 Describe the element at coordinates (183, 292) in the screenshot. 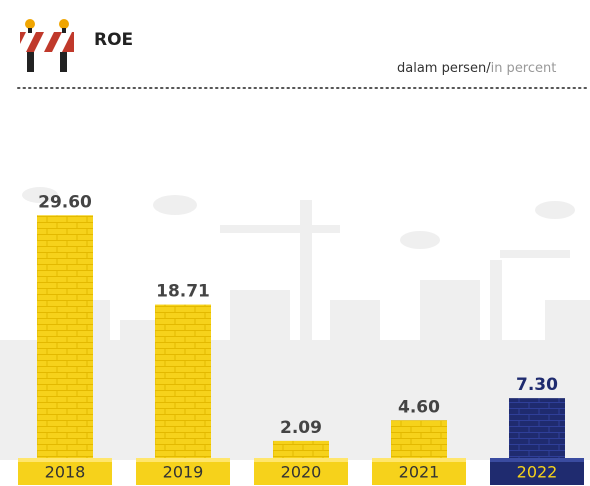

I see `value-label: 18.71` at that location.